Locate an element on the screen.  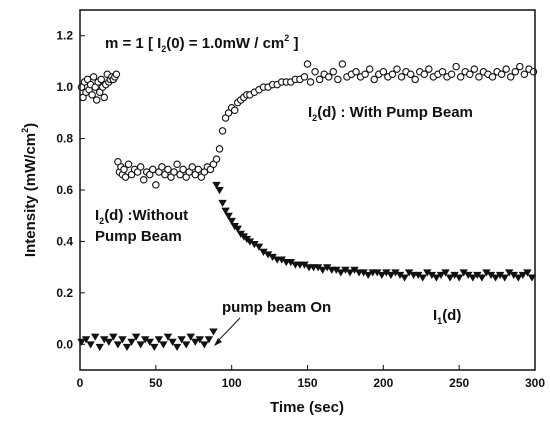
x-tick-label: 250 is located at coordinates (459, 383).